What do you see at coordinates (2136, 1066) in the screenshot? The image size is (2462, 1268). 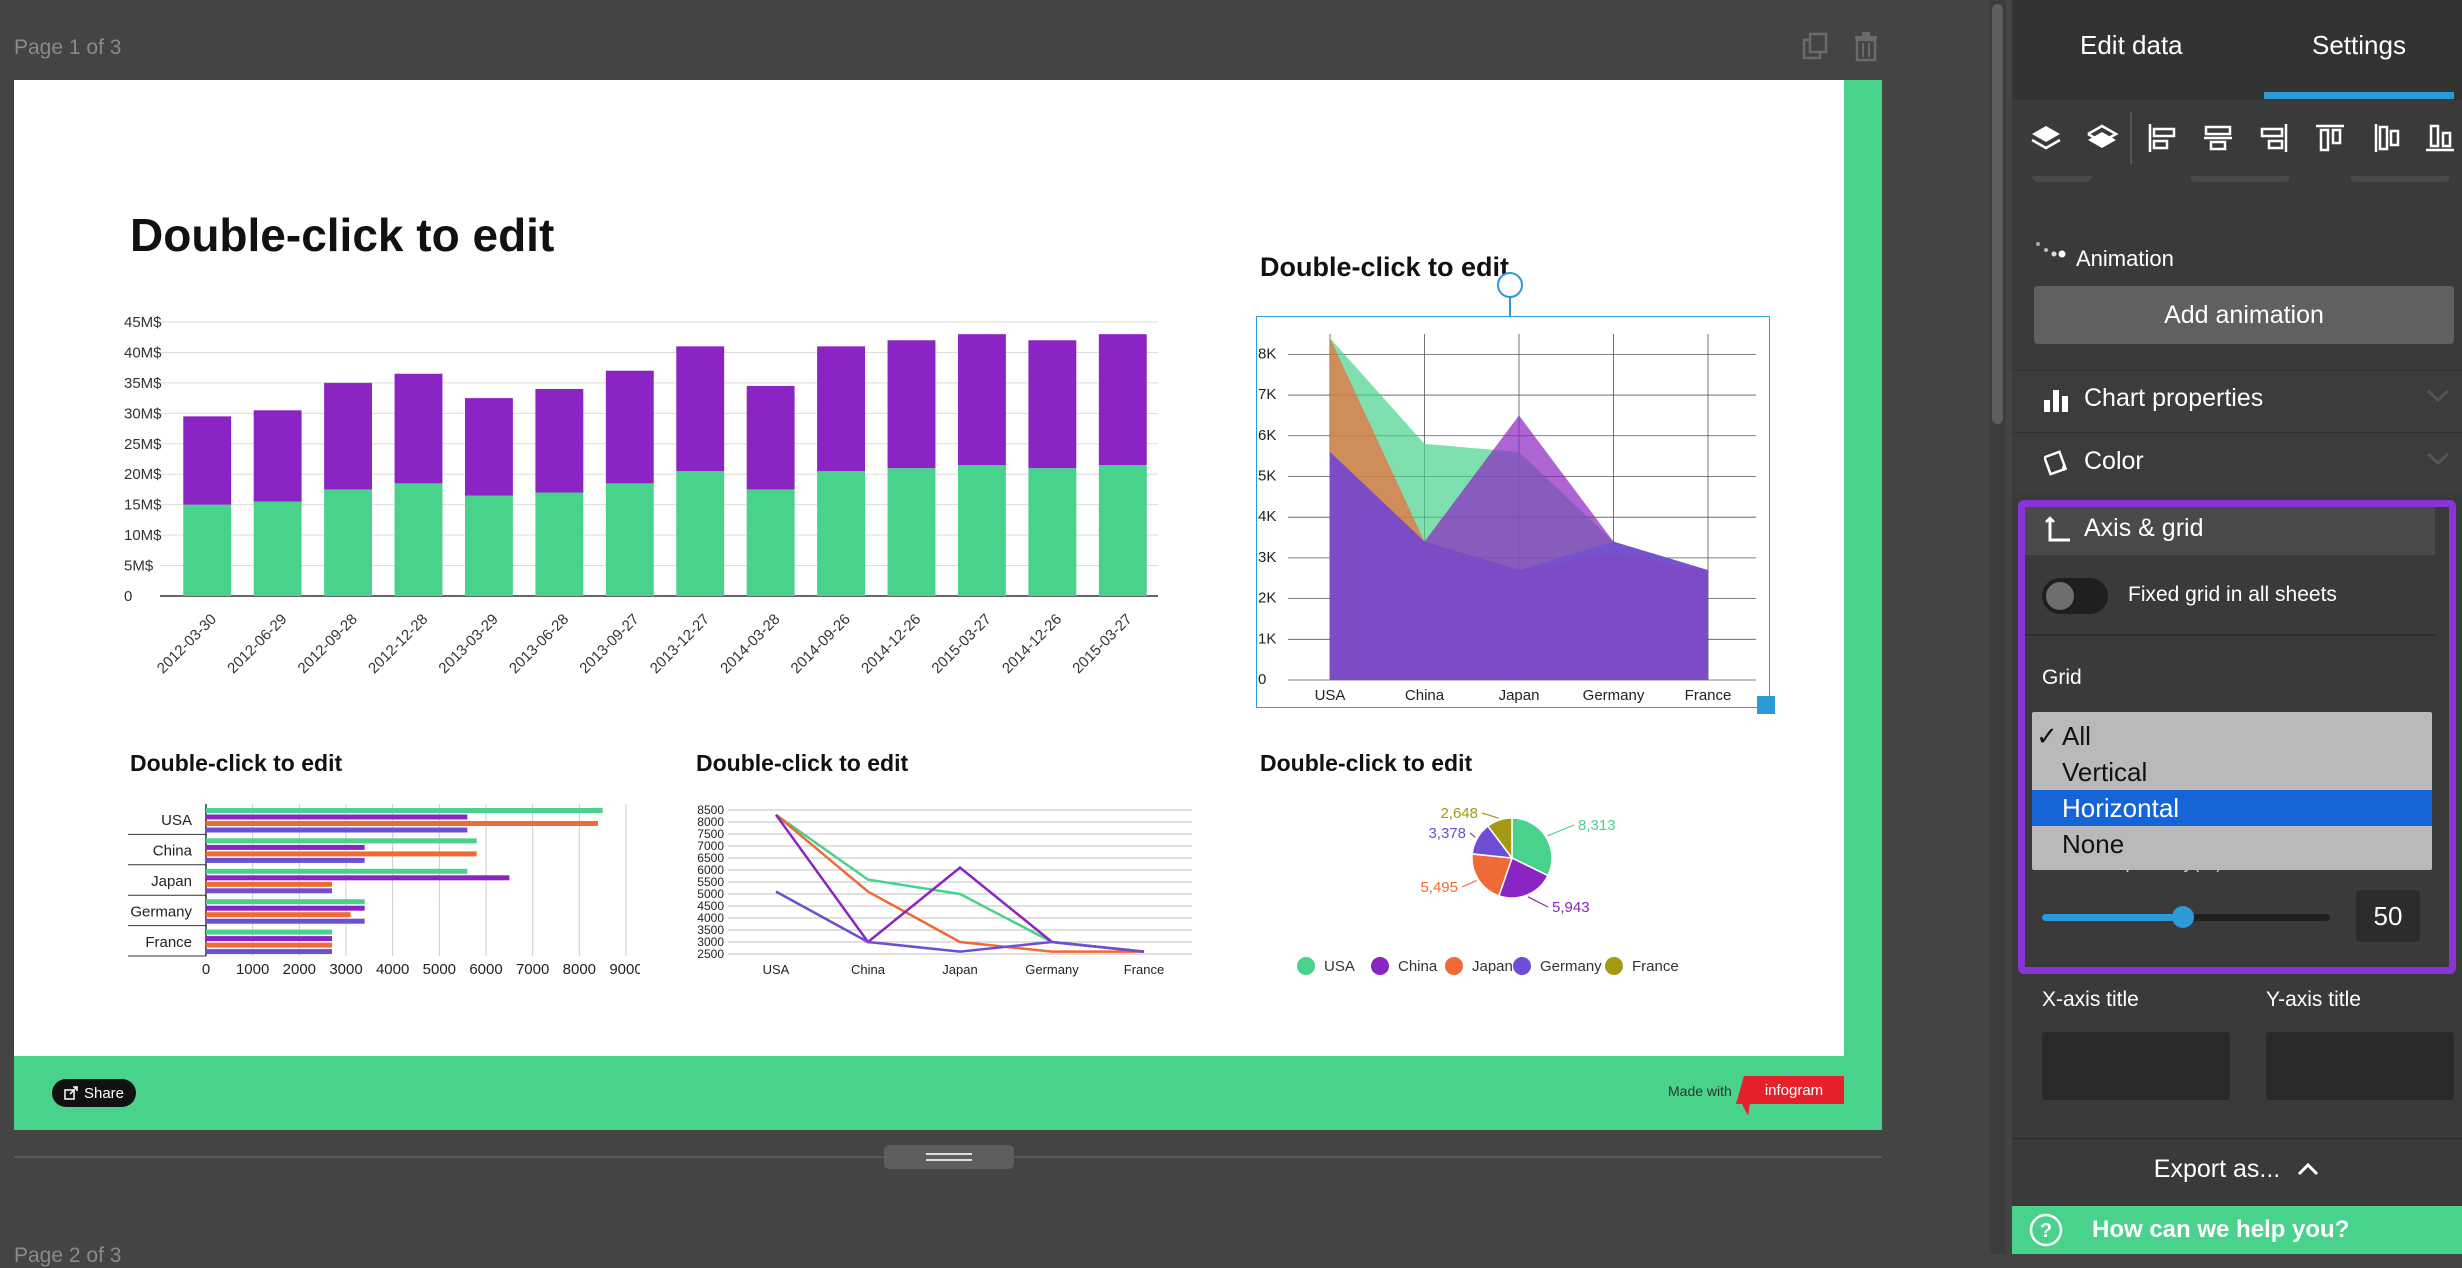 I see `x-axis-title-input` at bounding box center [2136, 1066].